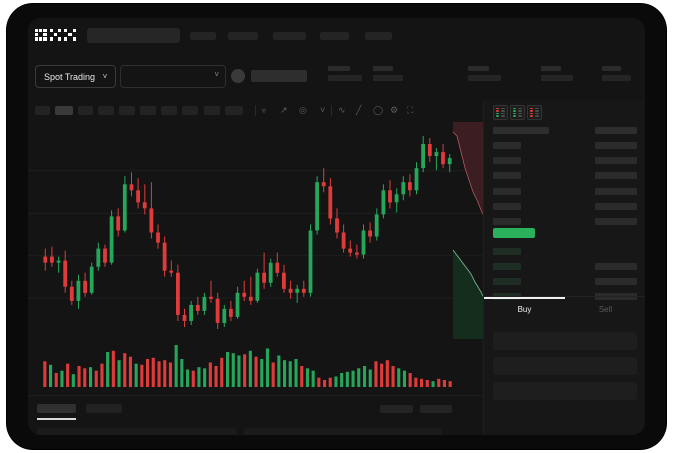 Image resolution: width=673 pixels, height=453 pixels. What do you see at coordinates (303, 110) in the screenshot?
I see `compare-icon: ◎` at bounding box center [303, 110].